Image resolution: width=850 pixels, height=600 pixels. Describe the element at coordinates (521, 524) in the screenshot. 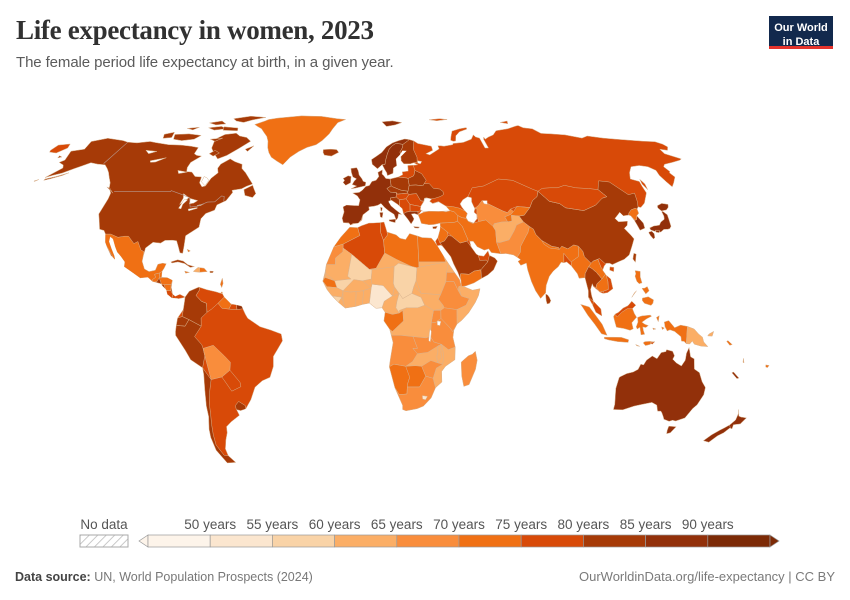

I see `svg-text: 75 years` at that location.